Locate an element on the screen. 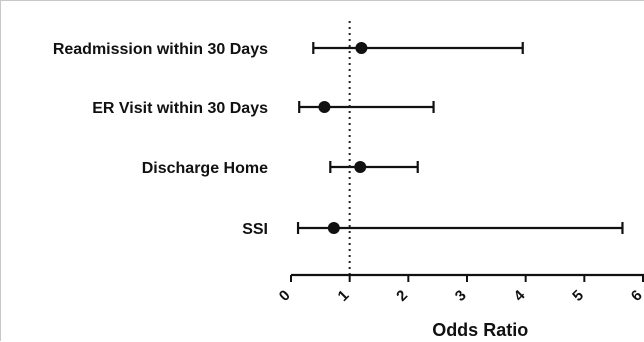 This screenshot has width=644, height=342. x-tick-label: 3 is located at coordinates (461, 296).